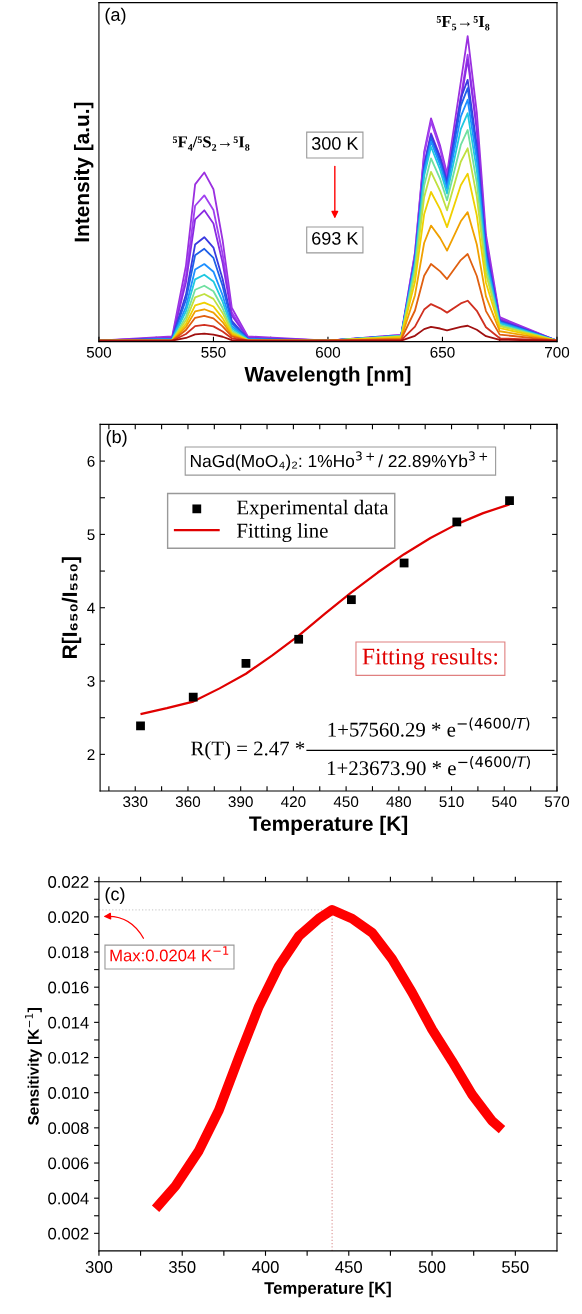  I want to click on y-tick-label: 0.006, so click(68, 1163).